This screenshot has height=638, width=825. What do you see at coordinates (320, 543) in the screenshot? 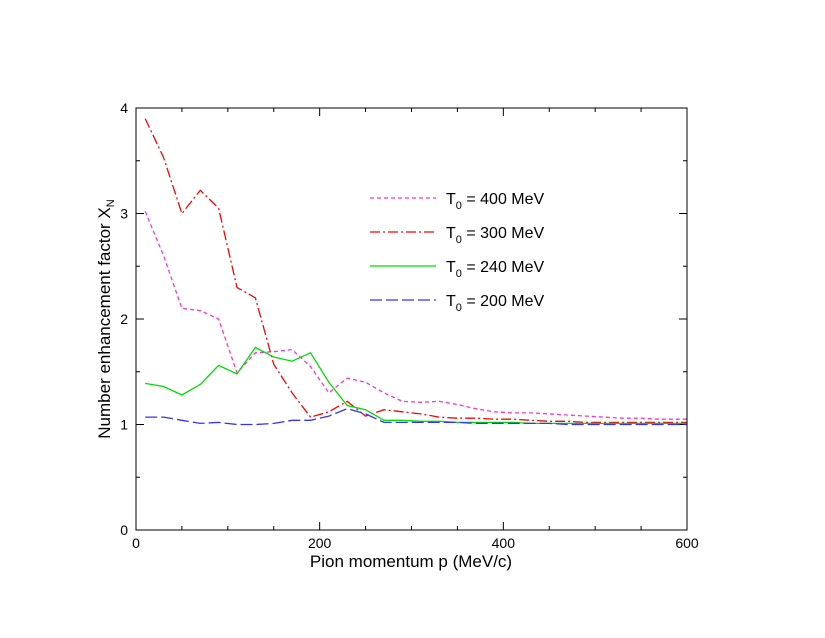
I see `x-tick-label: 200` at bounding box center [320, 543].